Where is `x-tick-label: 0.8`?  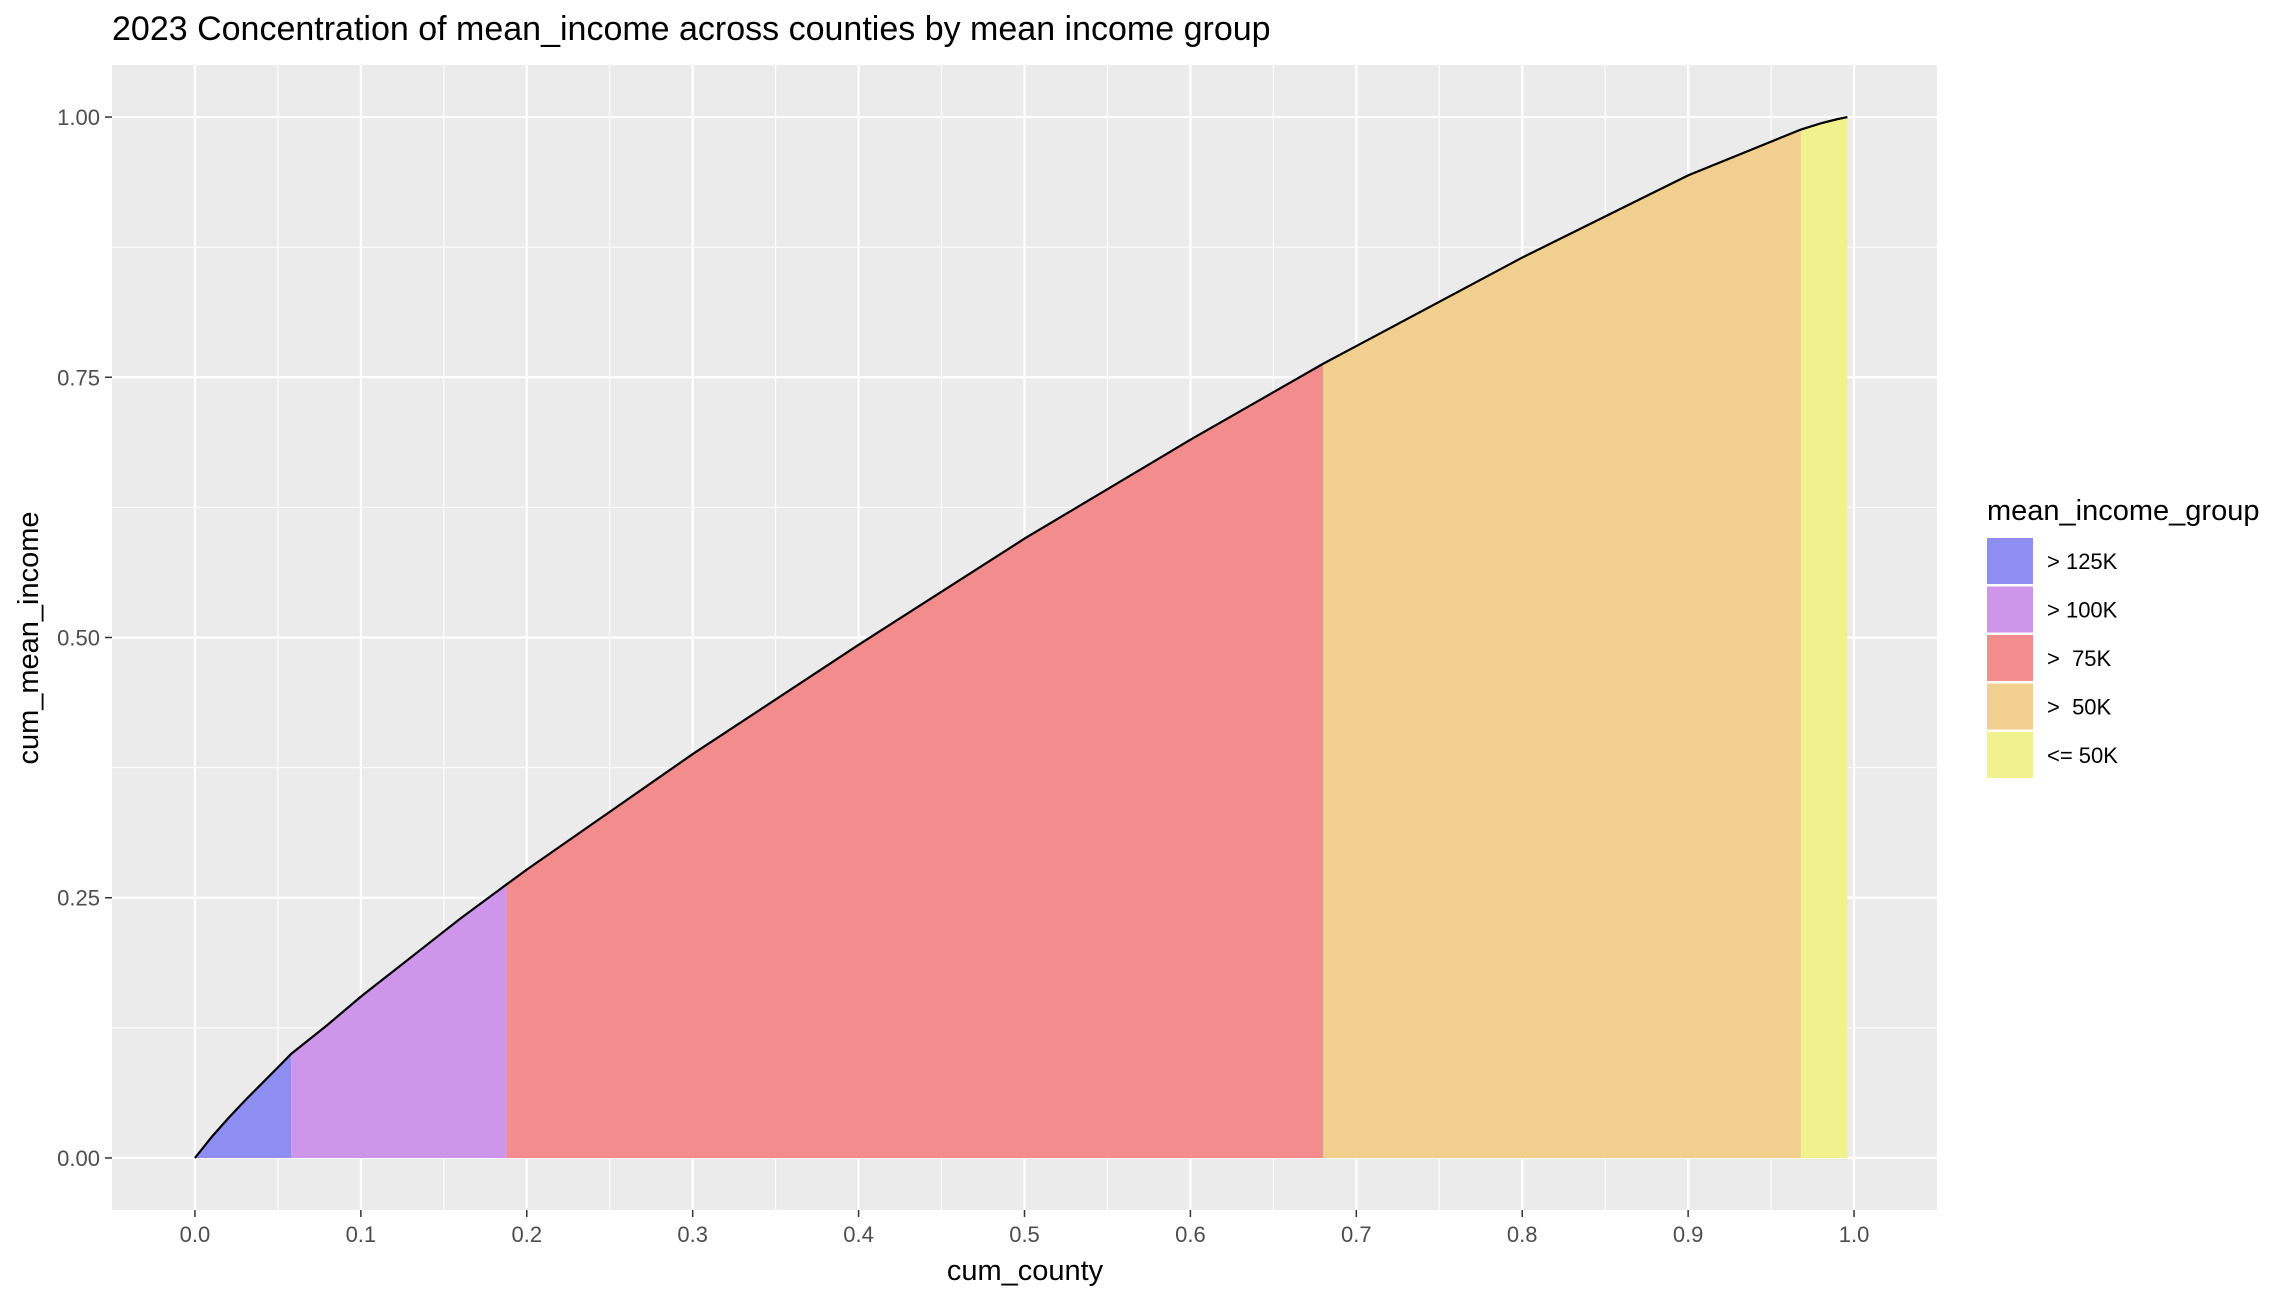
x-tick-label: 0.8 is located at coordinates (1522, 1234).